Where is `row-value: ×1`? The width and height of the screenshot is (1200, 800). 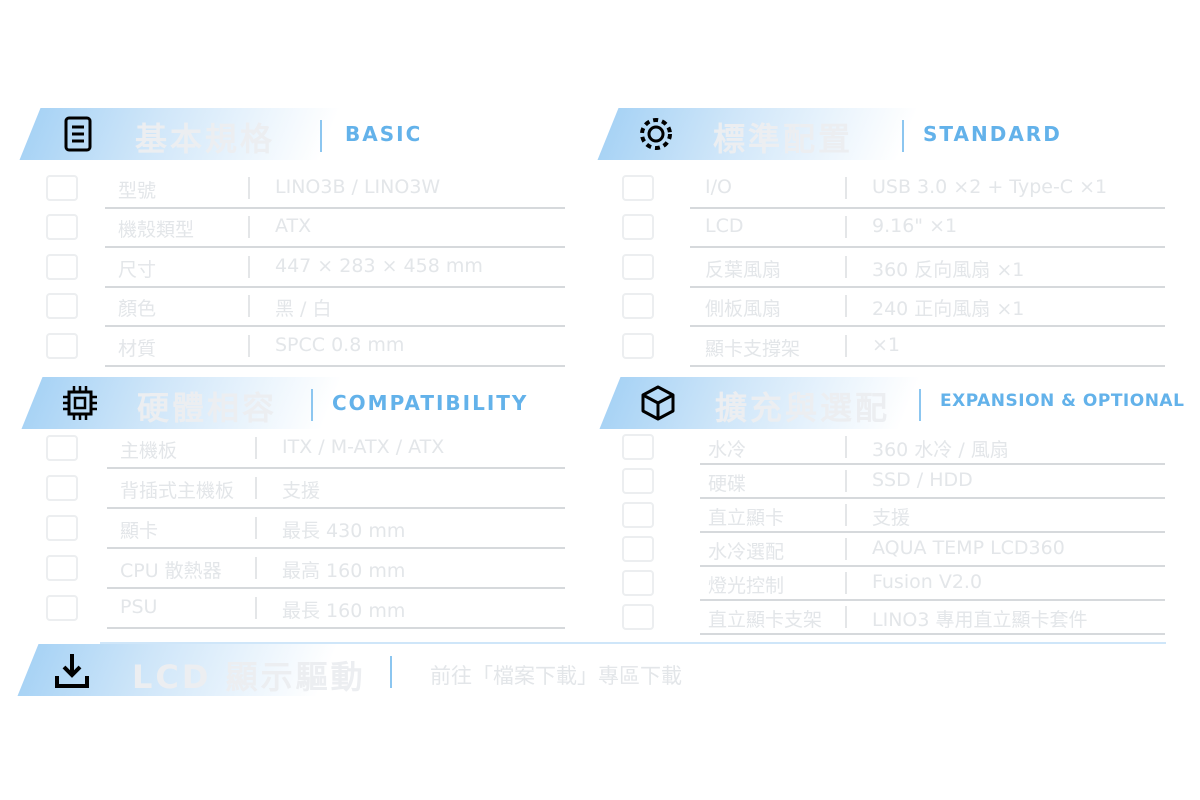 row-value: ×1 is located at coordinates (886, 344).